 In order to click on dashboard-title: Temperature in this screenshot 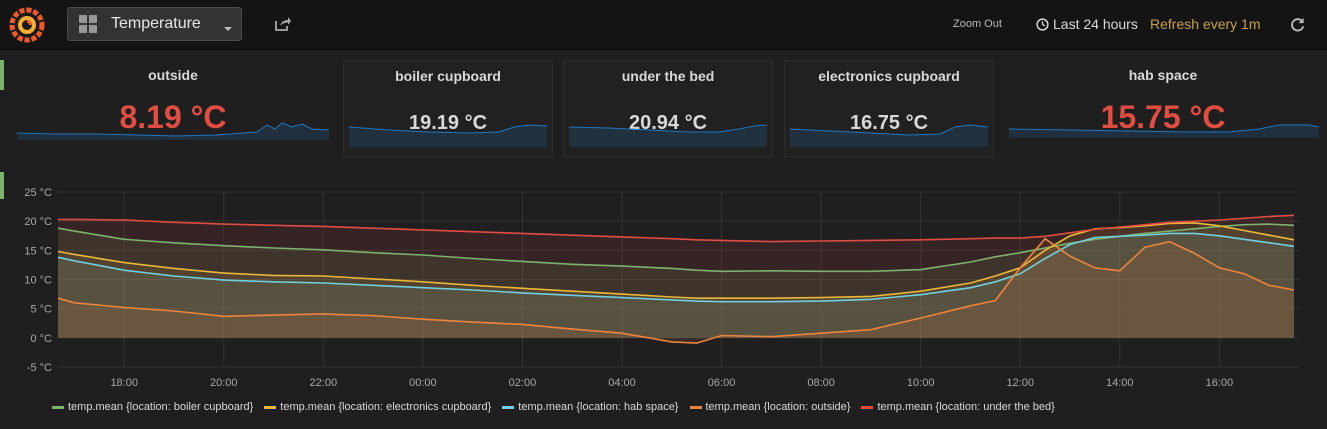, I will do `click(156, 23)`.